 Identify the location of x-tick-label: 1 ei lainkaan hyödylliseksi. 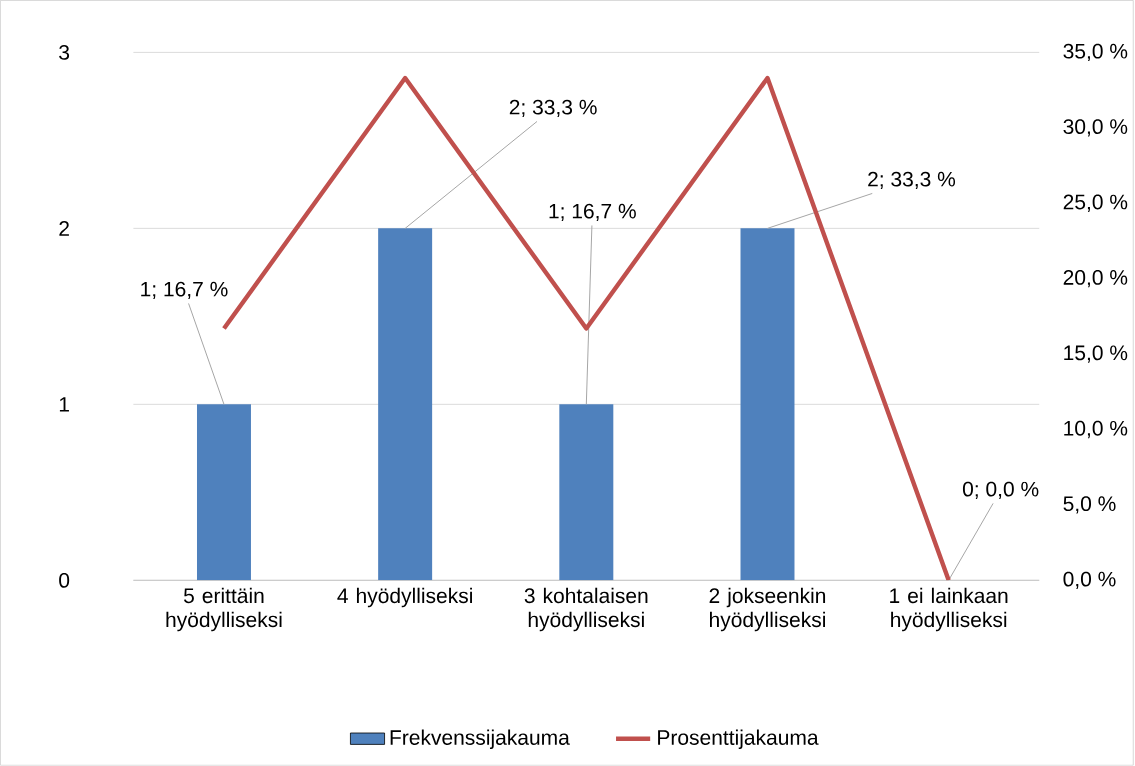
(949, 609).